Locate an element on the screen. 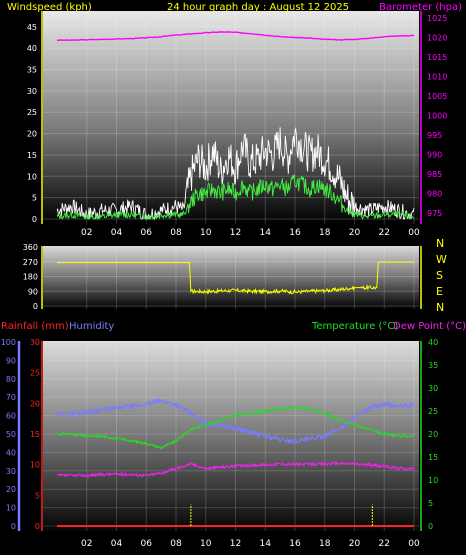 The image size is (466, 555). rainfall-tick-label: 10 is located at coordinates (35, 465).